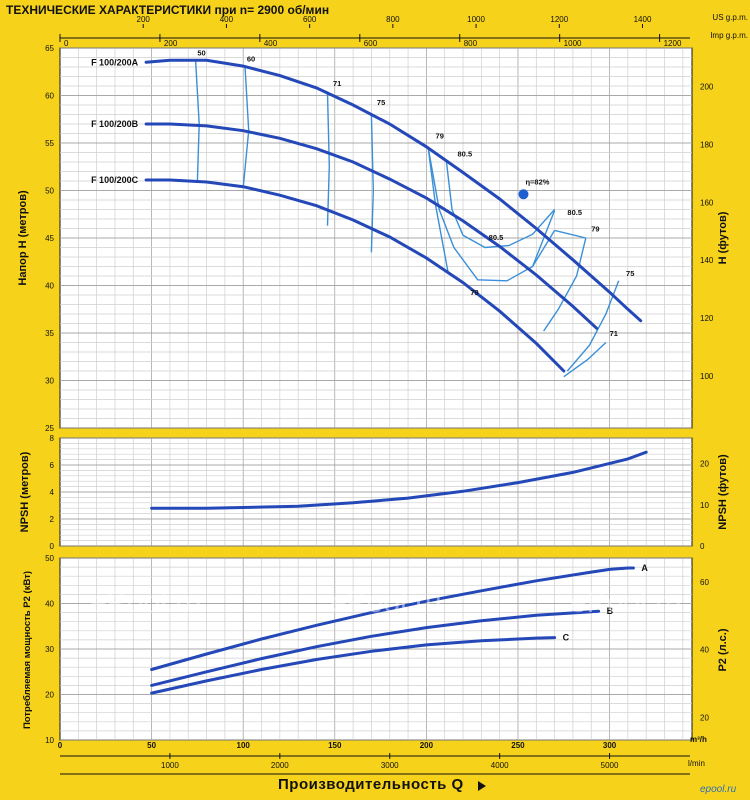  Describe the element at coordinates (25, 491) in the screenshot. I see `npsh-y-label: NPSH (метров)` at that location.